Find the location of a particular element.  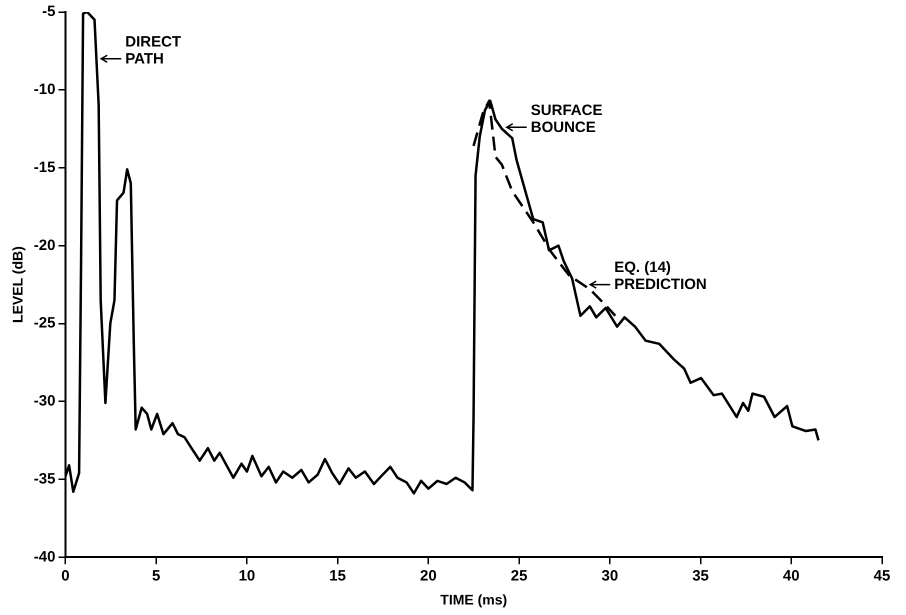

y-tick-label: -35 is located at coordinates (45, 479).